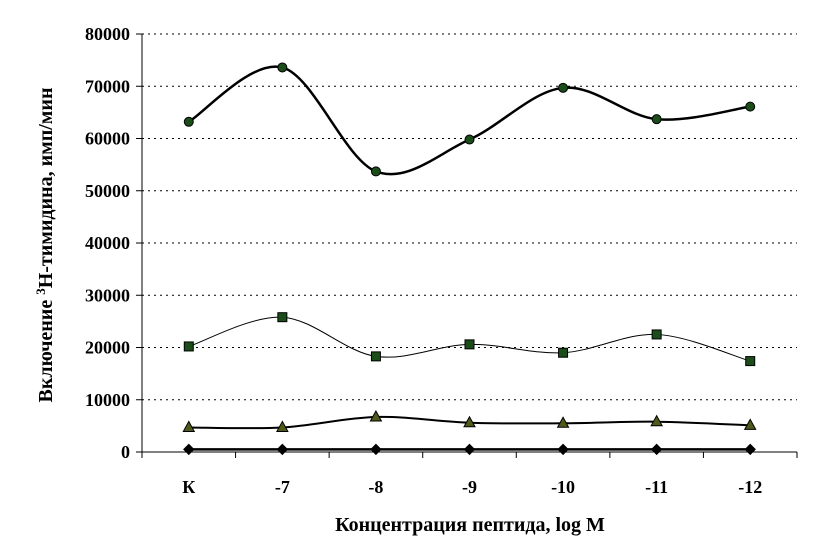  I want to click on x-tick-label: -8, so click(375, 487).